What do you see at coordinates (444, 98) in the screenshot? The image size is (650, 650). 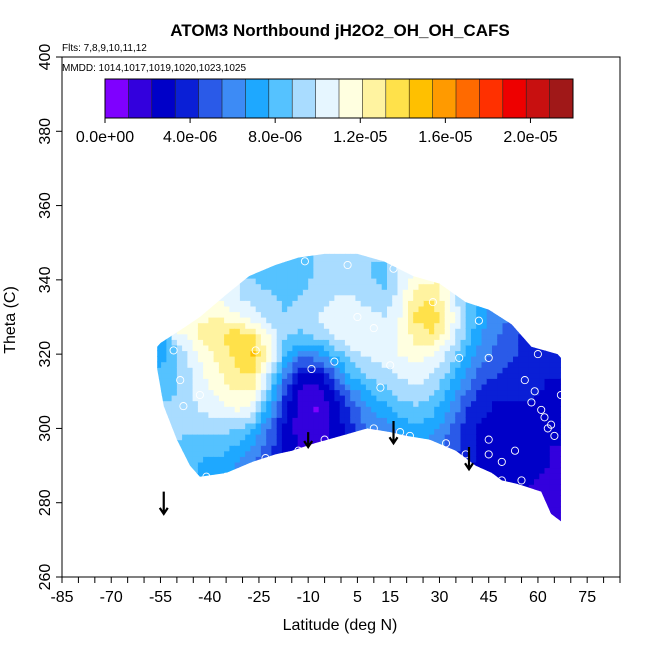 I see `colorbar-swatch` at bounding box center [444, 98].